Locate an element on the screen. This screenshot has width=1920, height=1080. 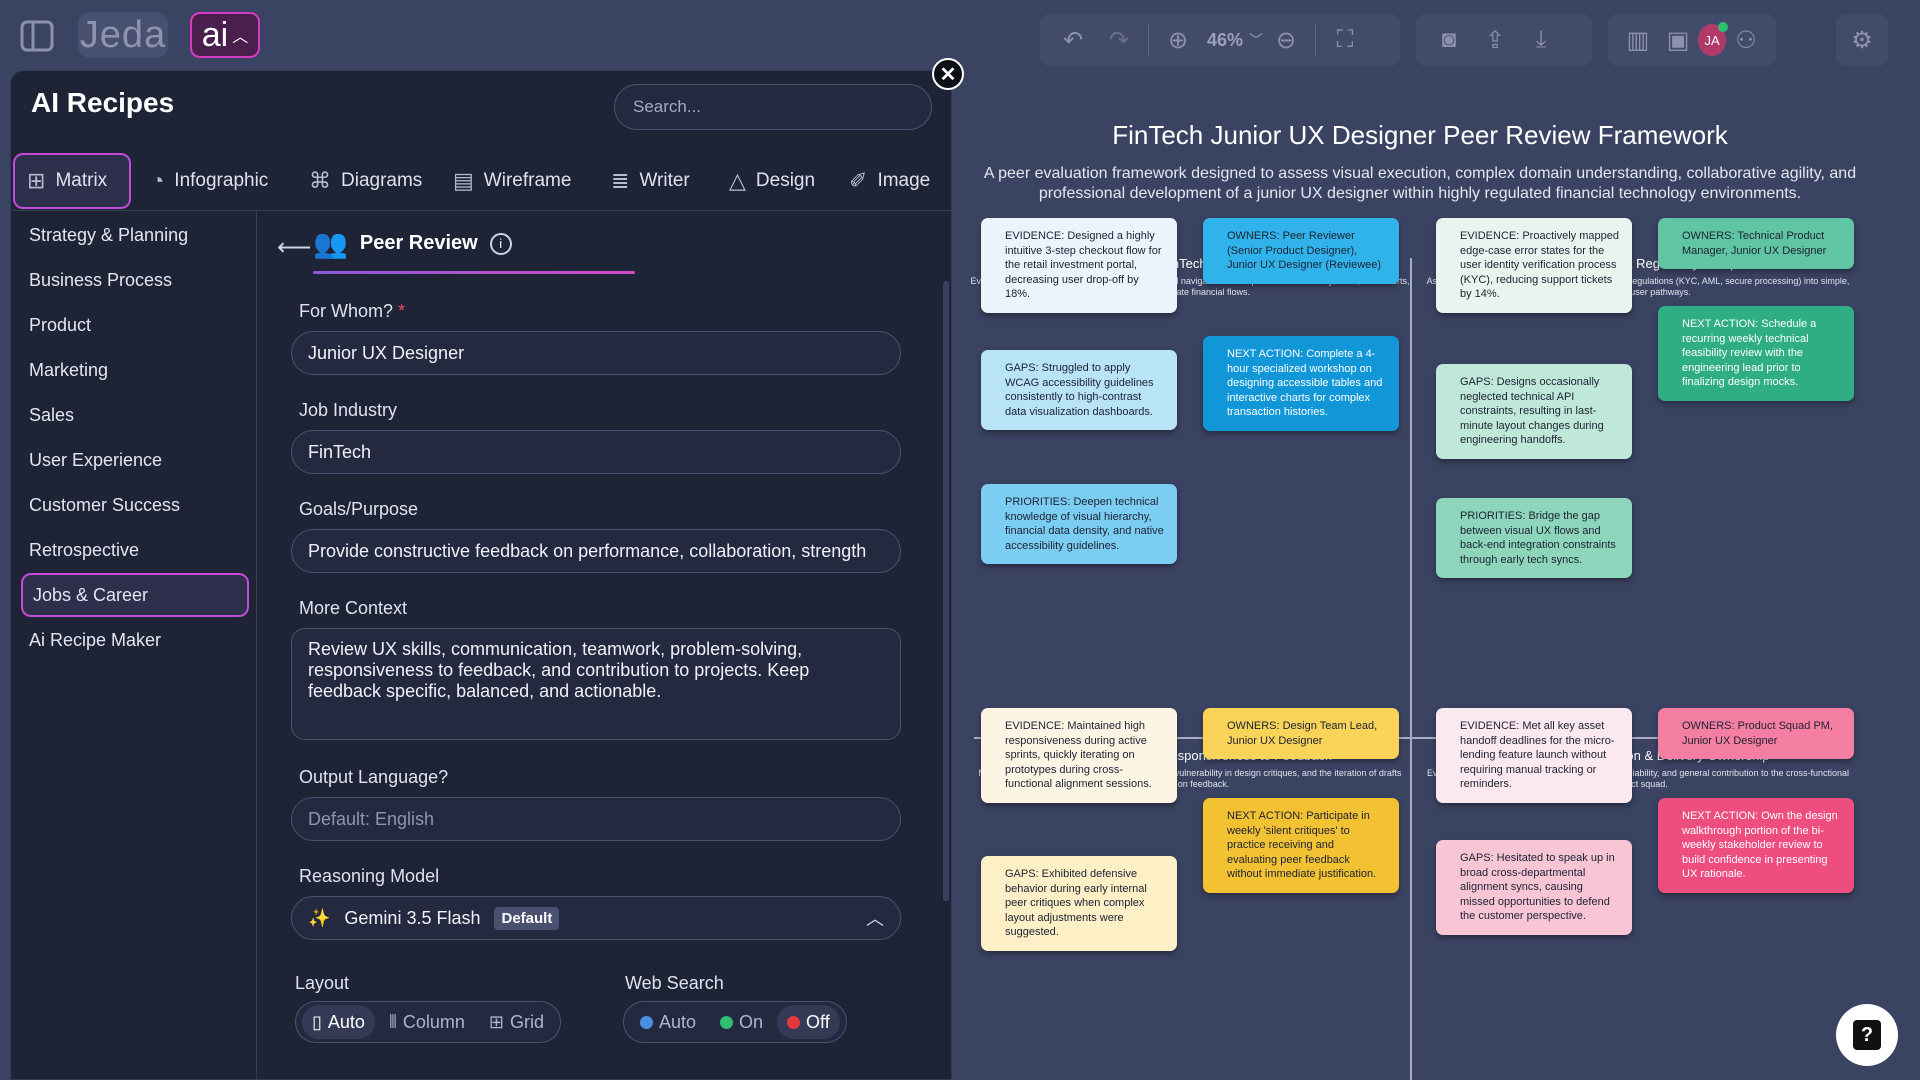
tab-label: Diagrams is located at coordinates (382, 180).